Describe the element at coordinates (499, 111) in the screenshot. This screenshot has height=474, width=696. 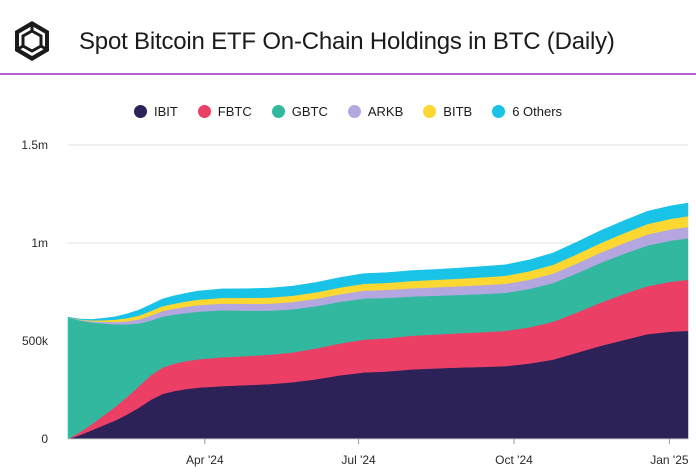
I see `legend-swatch-6-others` at that location.